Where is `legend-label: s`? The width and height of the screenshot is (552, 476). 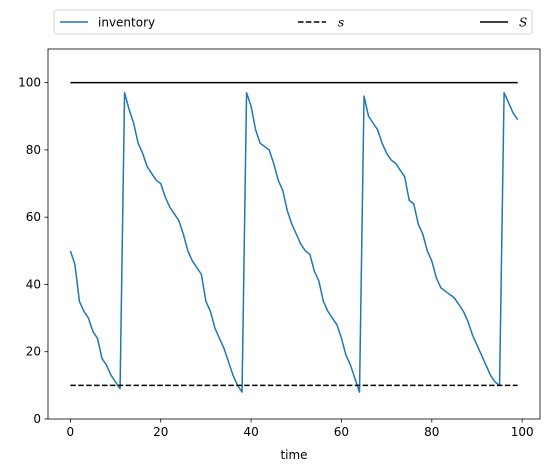 legend-label: s is located at coordinates (341, 23).